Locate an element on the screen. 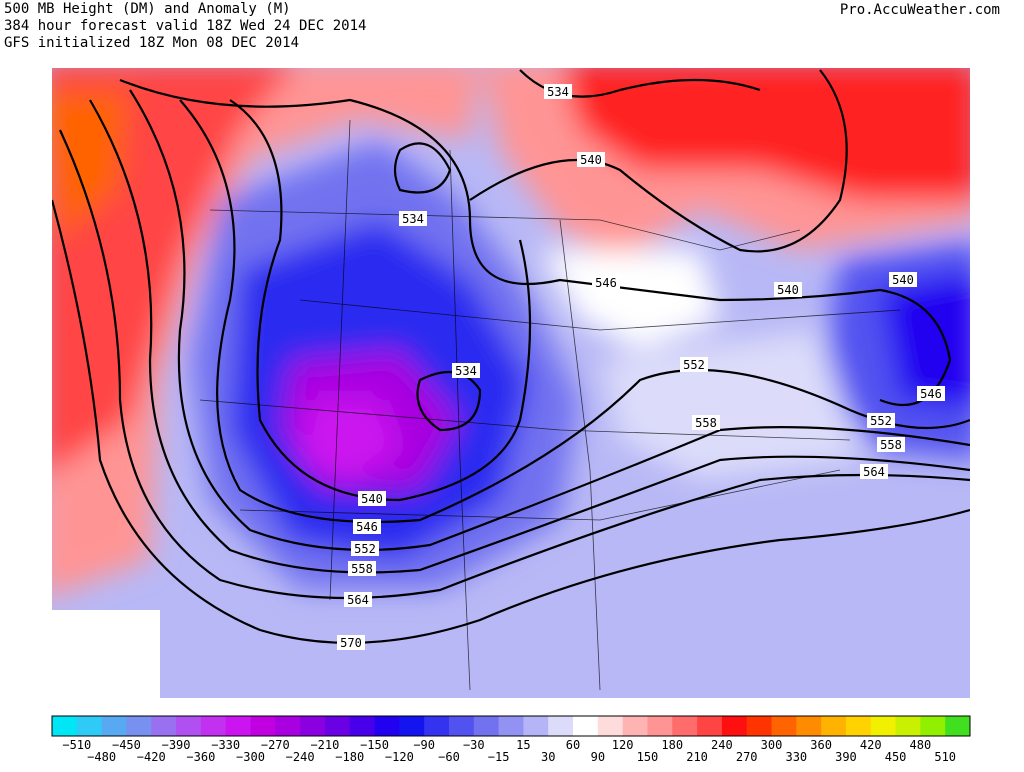 Image resolution: width=1024 pixels, height=772 pixels. colorbar-label: −30 is located at coordinates (474, 745).